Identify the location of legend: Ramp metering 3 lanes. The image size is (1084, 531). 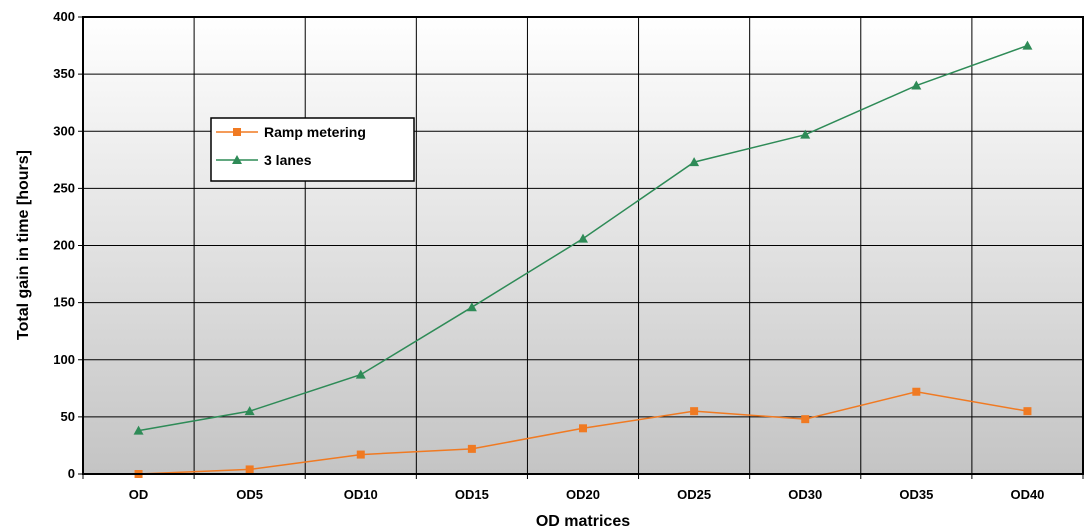
(312, 149).